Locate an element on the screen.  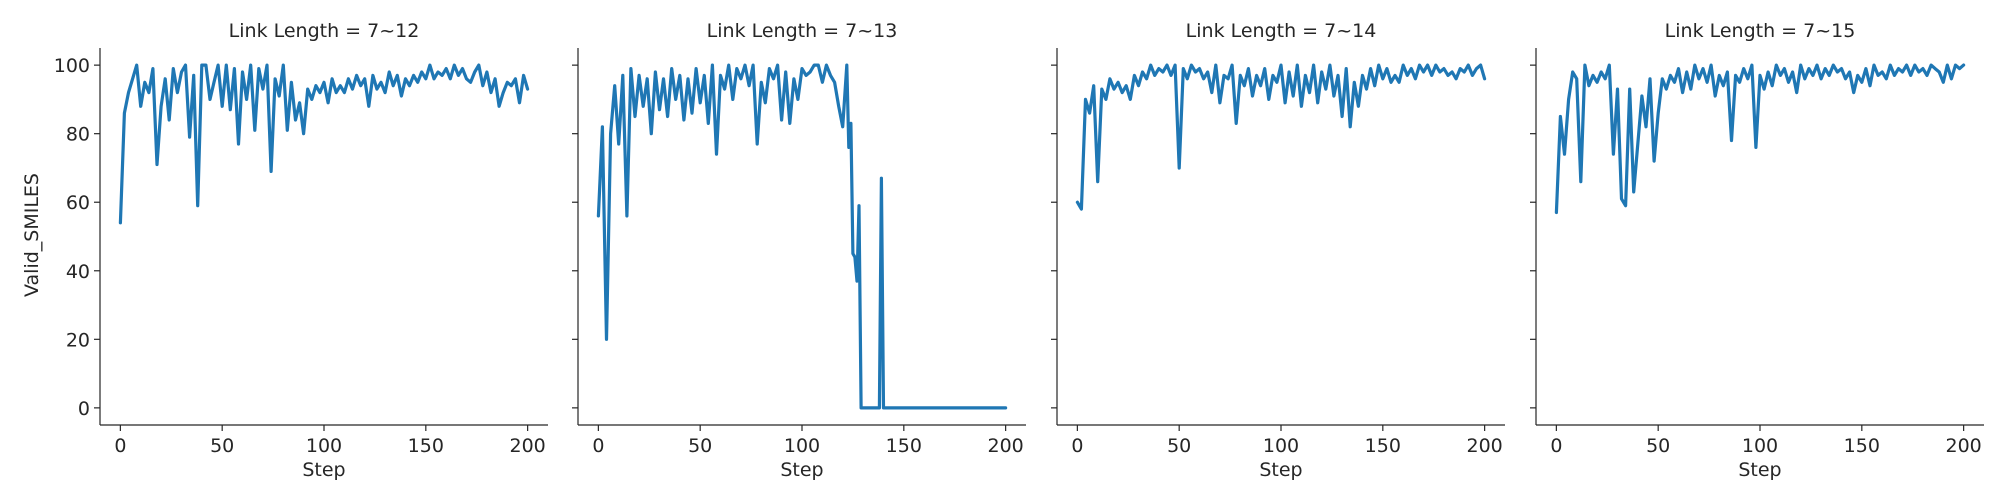
panel-title: Link Length = 7~12 is located at coordinates (324, 31).